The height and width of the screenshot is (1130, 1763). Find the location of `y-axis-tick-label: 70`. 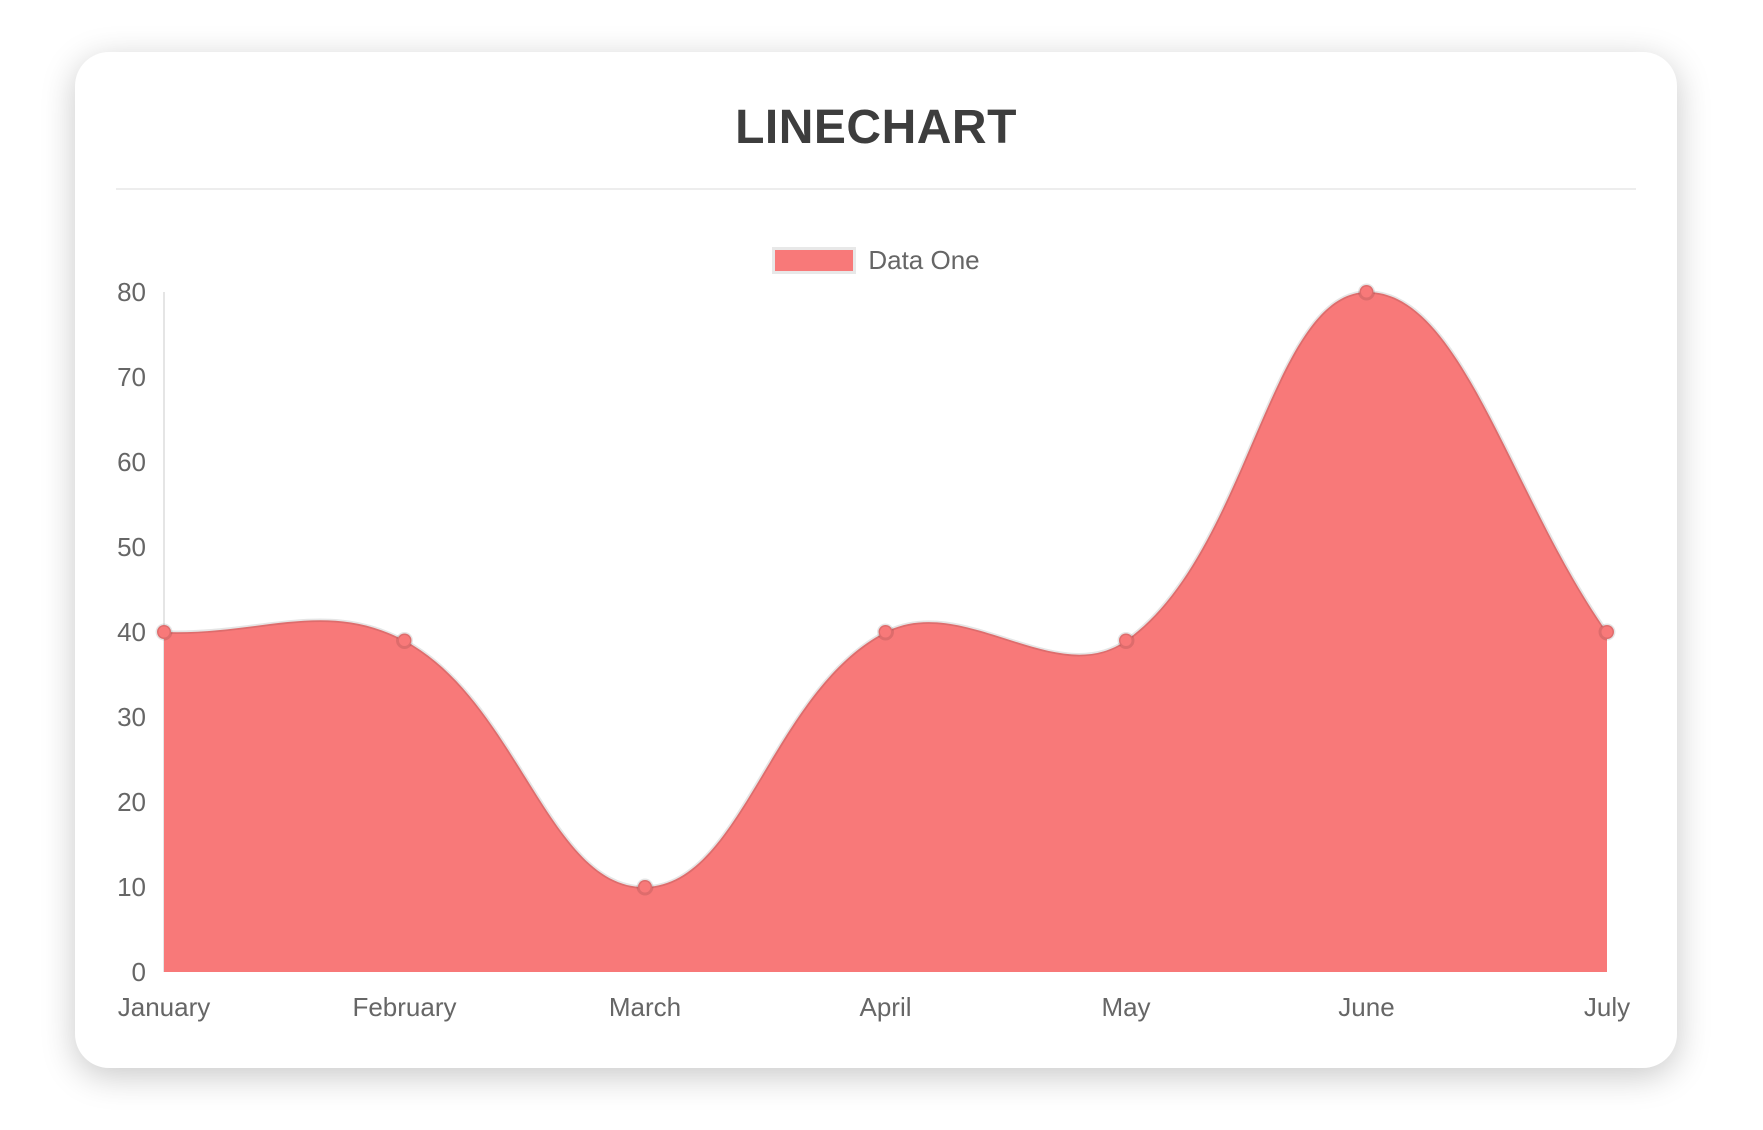

y-axis-tick-label: 70 is located at coordinates (131, 377).